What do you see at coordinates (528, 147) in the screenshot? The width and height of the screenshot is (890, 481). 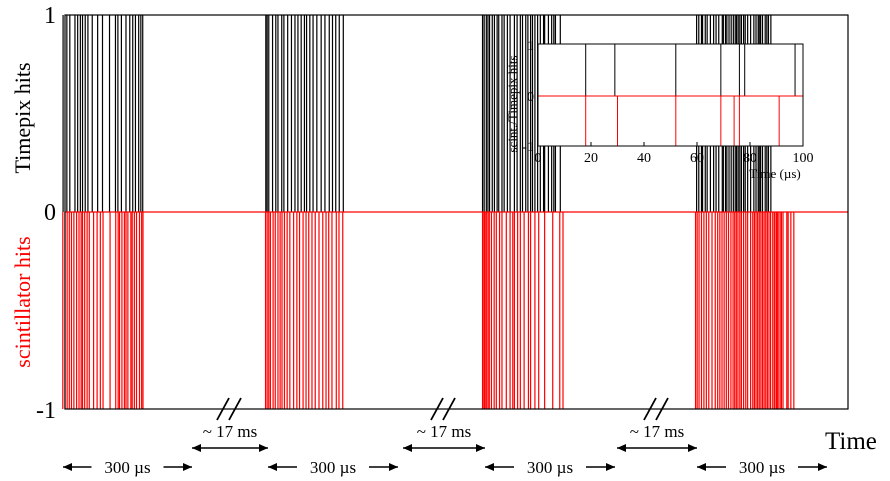 I see `inset-y-tick-label: -1` at bounding box center [528, 147].